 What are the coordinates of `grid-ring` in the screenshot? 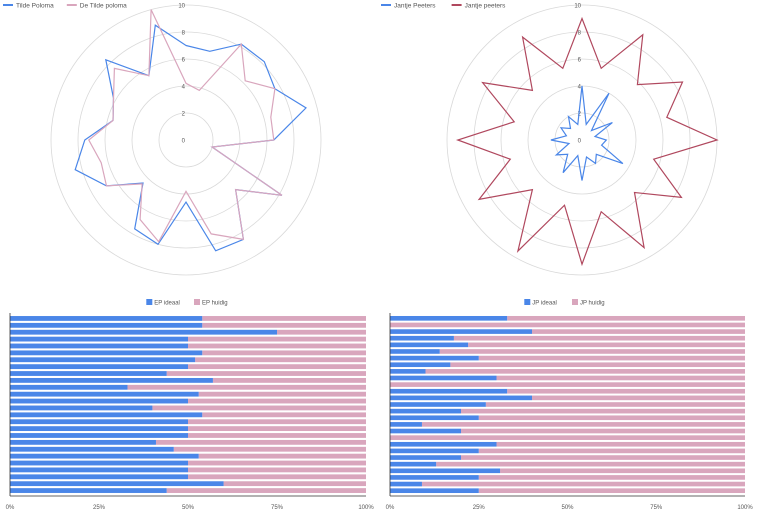 It's located at (186, 140).